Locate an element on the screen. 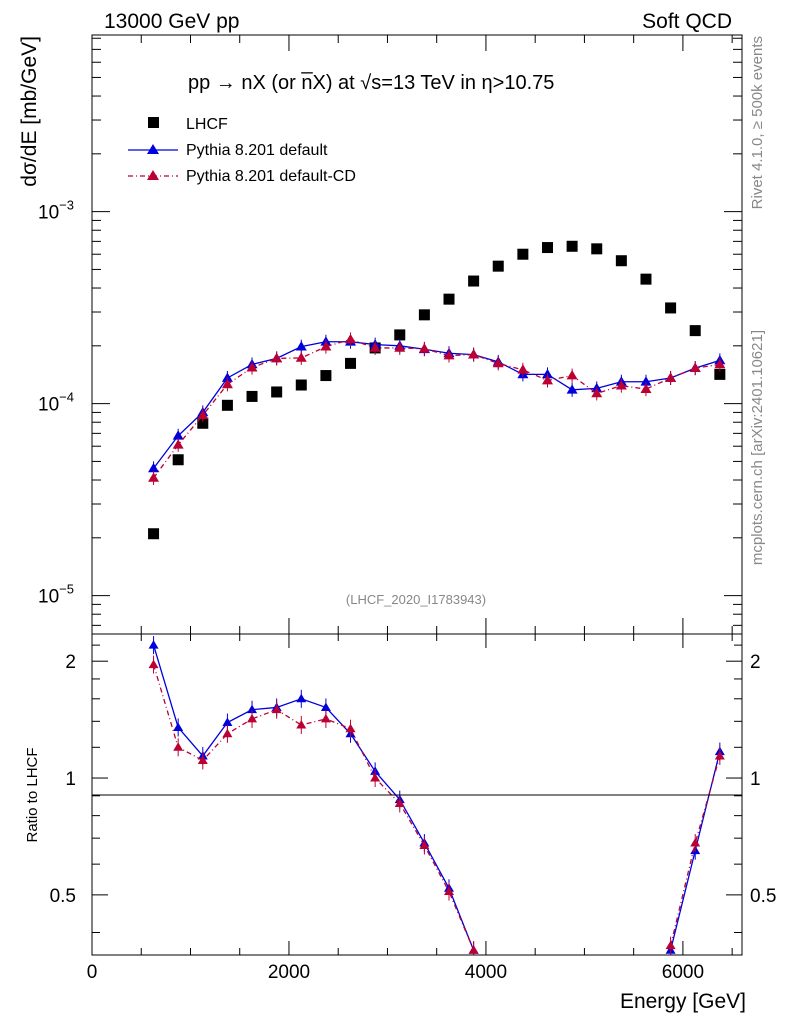 The width and height of the screenshot is (786, 1024). x-axis-label: Energy [GeV] is located at coordinates (683, 1001).